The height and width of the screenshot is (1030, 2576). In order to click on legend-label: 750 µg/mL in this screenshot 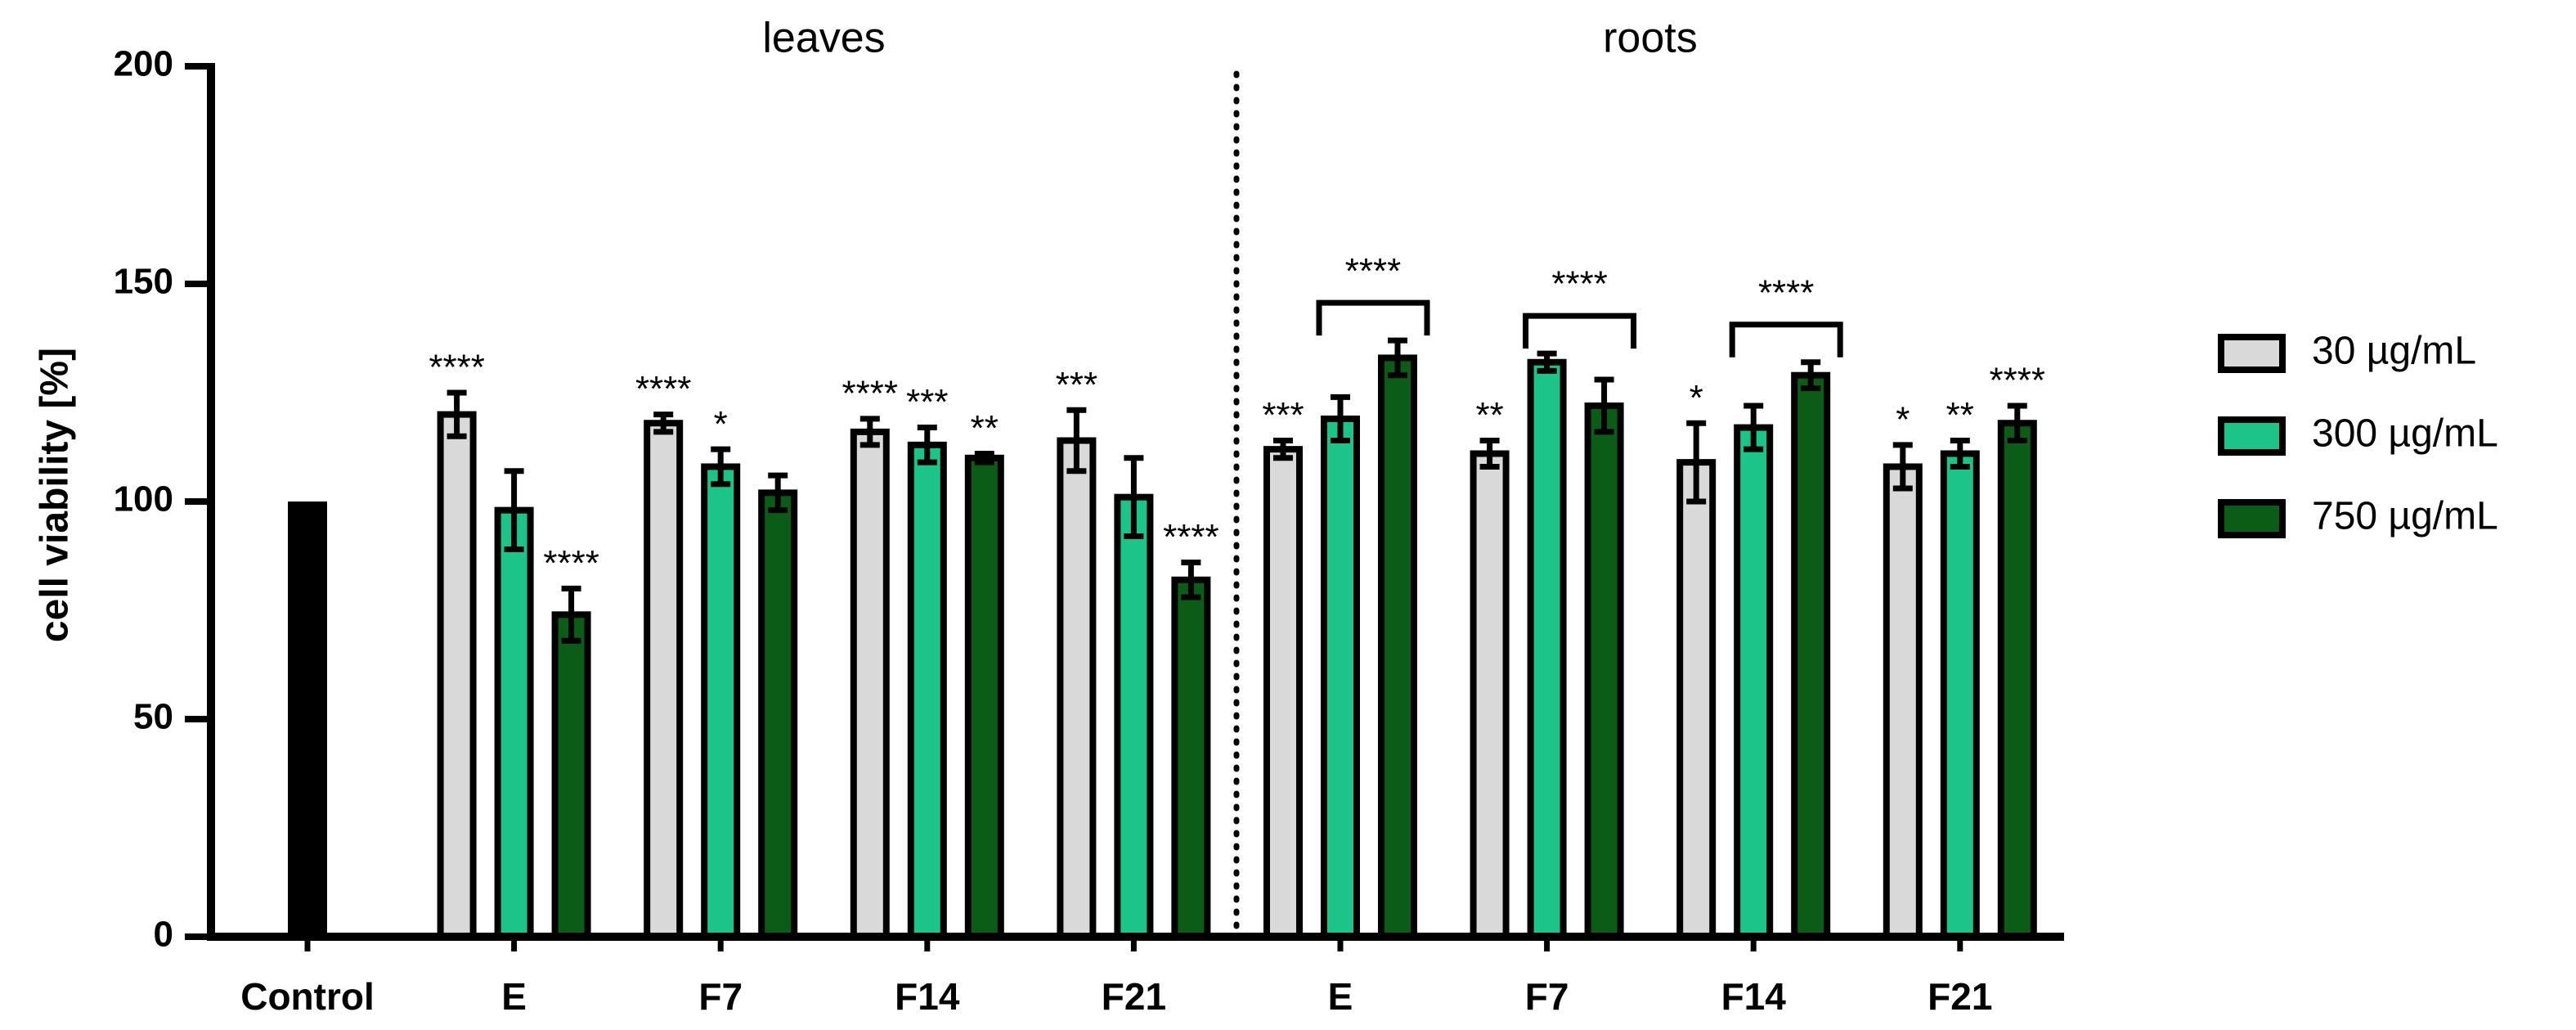, I will do `click(2405, 516)`.